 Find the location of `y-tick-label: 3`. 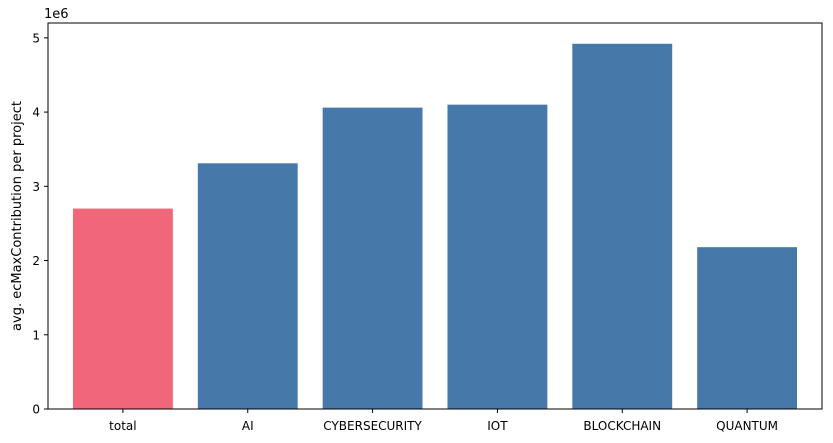

y-tick-label: 3 is located at coordinates (36, 187).